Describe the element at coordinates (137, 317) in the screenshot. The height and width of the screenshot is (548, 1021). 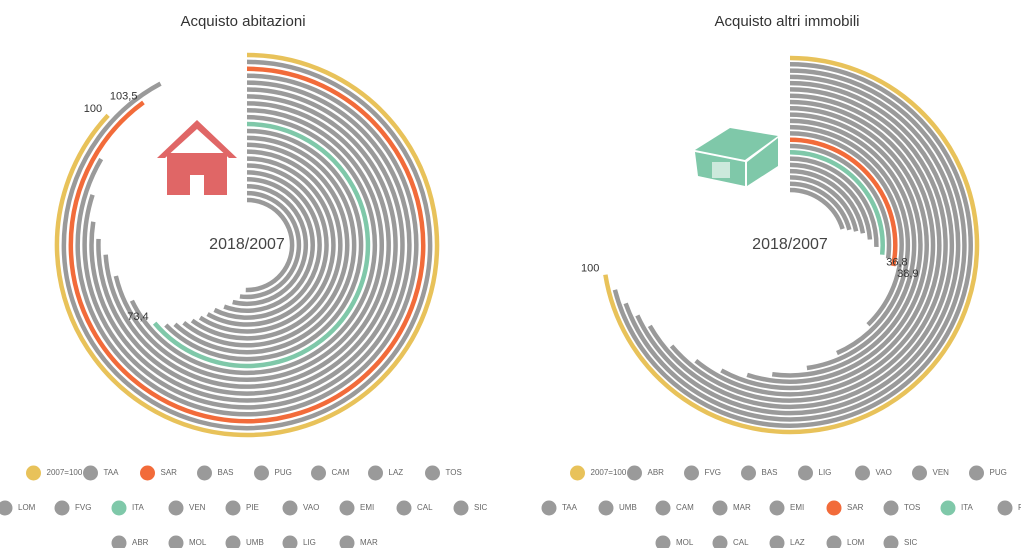
I see `value-label: 73,4` at that location.